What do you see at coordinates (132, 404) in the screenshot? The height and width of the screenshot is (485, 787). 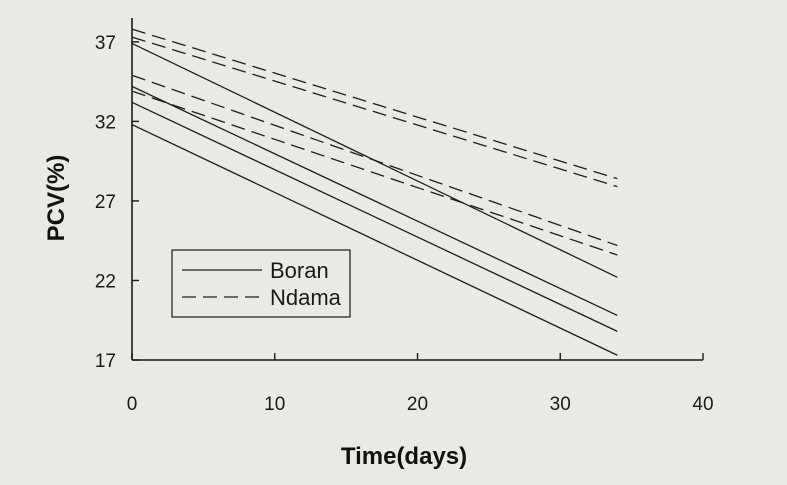 I see `x-tick-label: 0` at bounding box center [132, 404].